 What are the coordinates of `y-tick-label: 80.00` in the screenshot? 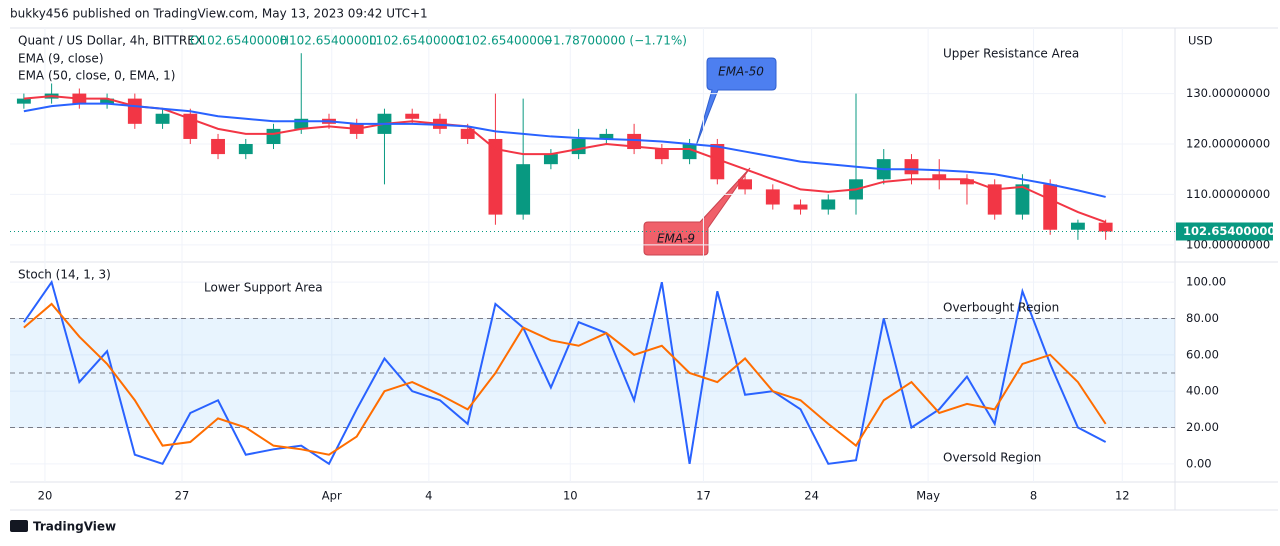 It's located at (1202, 318).